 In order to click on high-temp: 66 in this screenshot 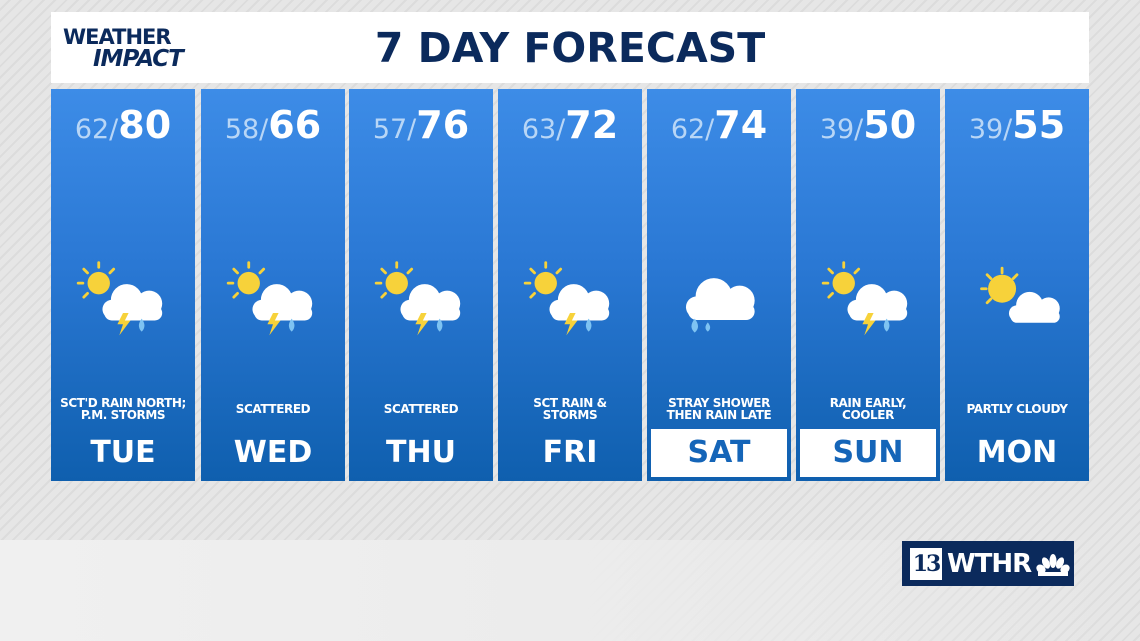, I will do `click(295, 125)`.